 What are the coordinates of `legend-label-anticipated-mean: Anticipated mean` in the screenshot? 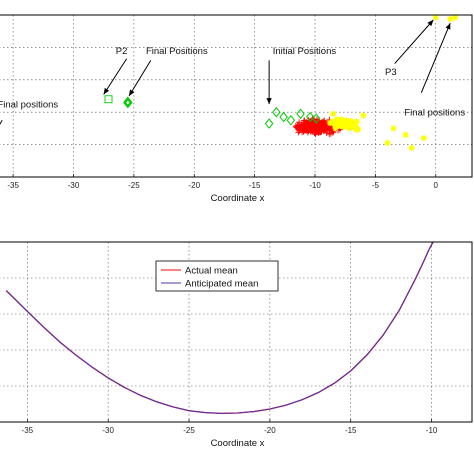 It's located at (221, 284).